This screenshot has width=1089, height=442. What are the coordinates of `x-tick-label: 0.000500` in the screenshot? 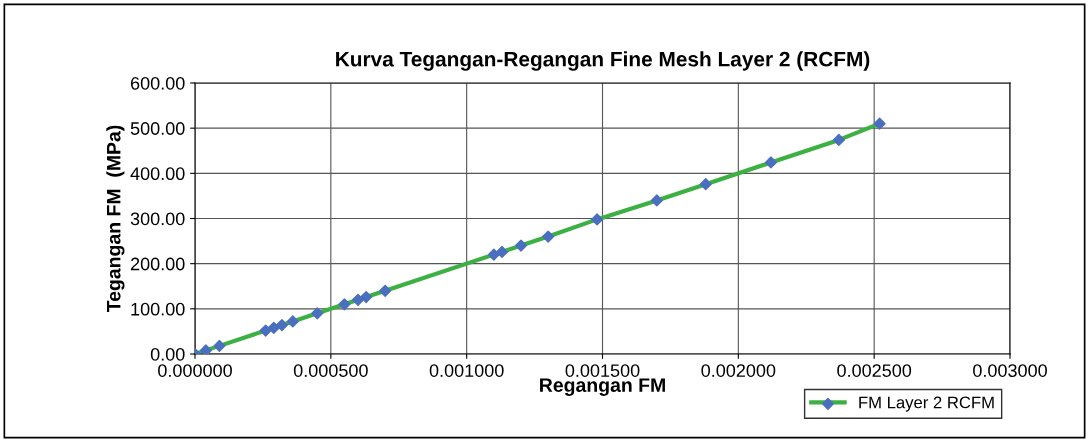 It's located at (330, 370).